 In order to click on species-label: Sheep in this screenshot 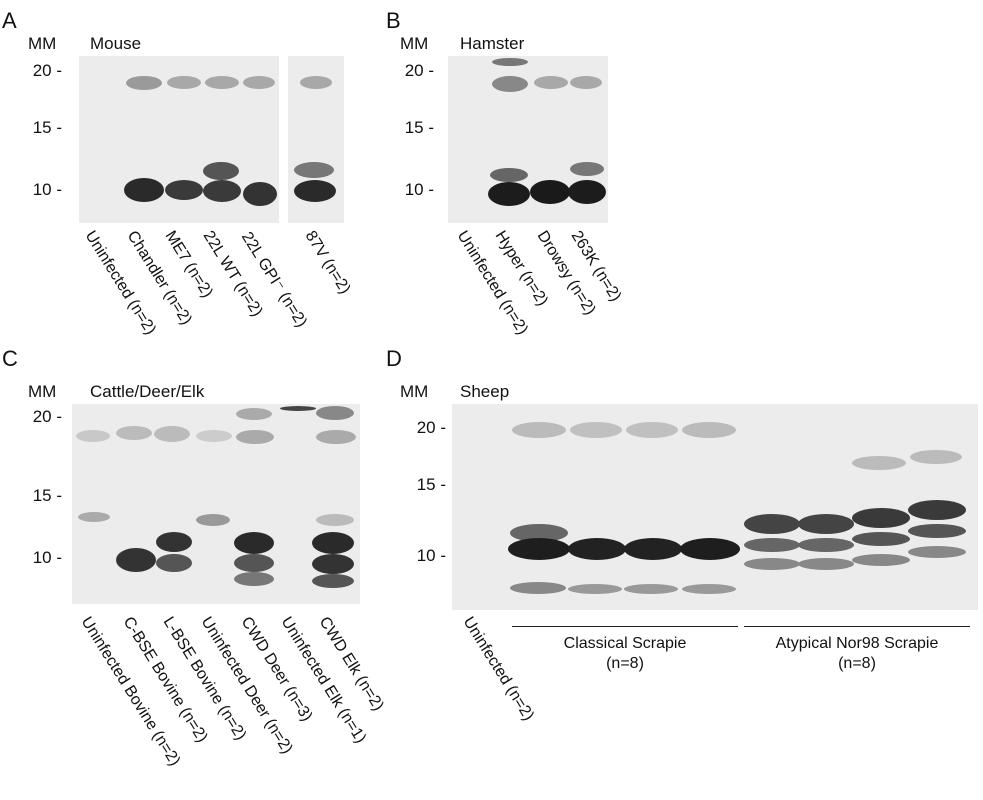, I will do `click(485, 391)`.